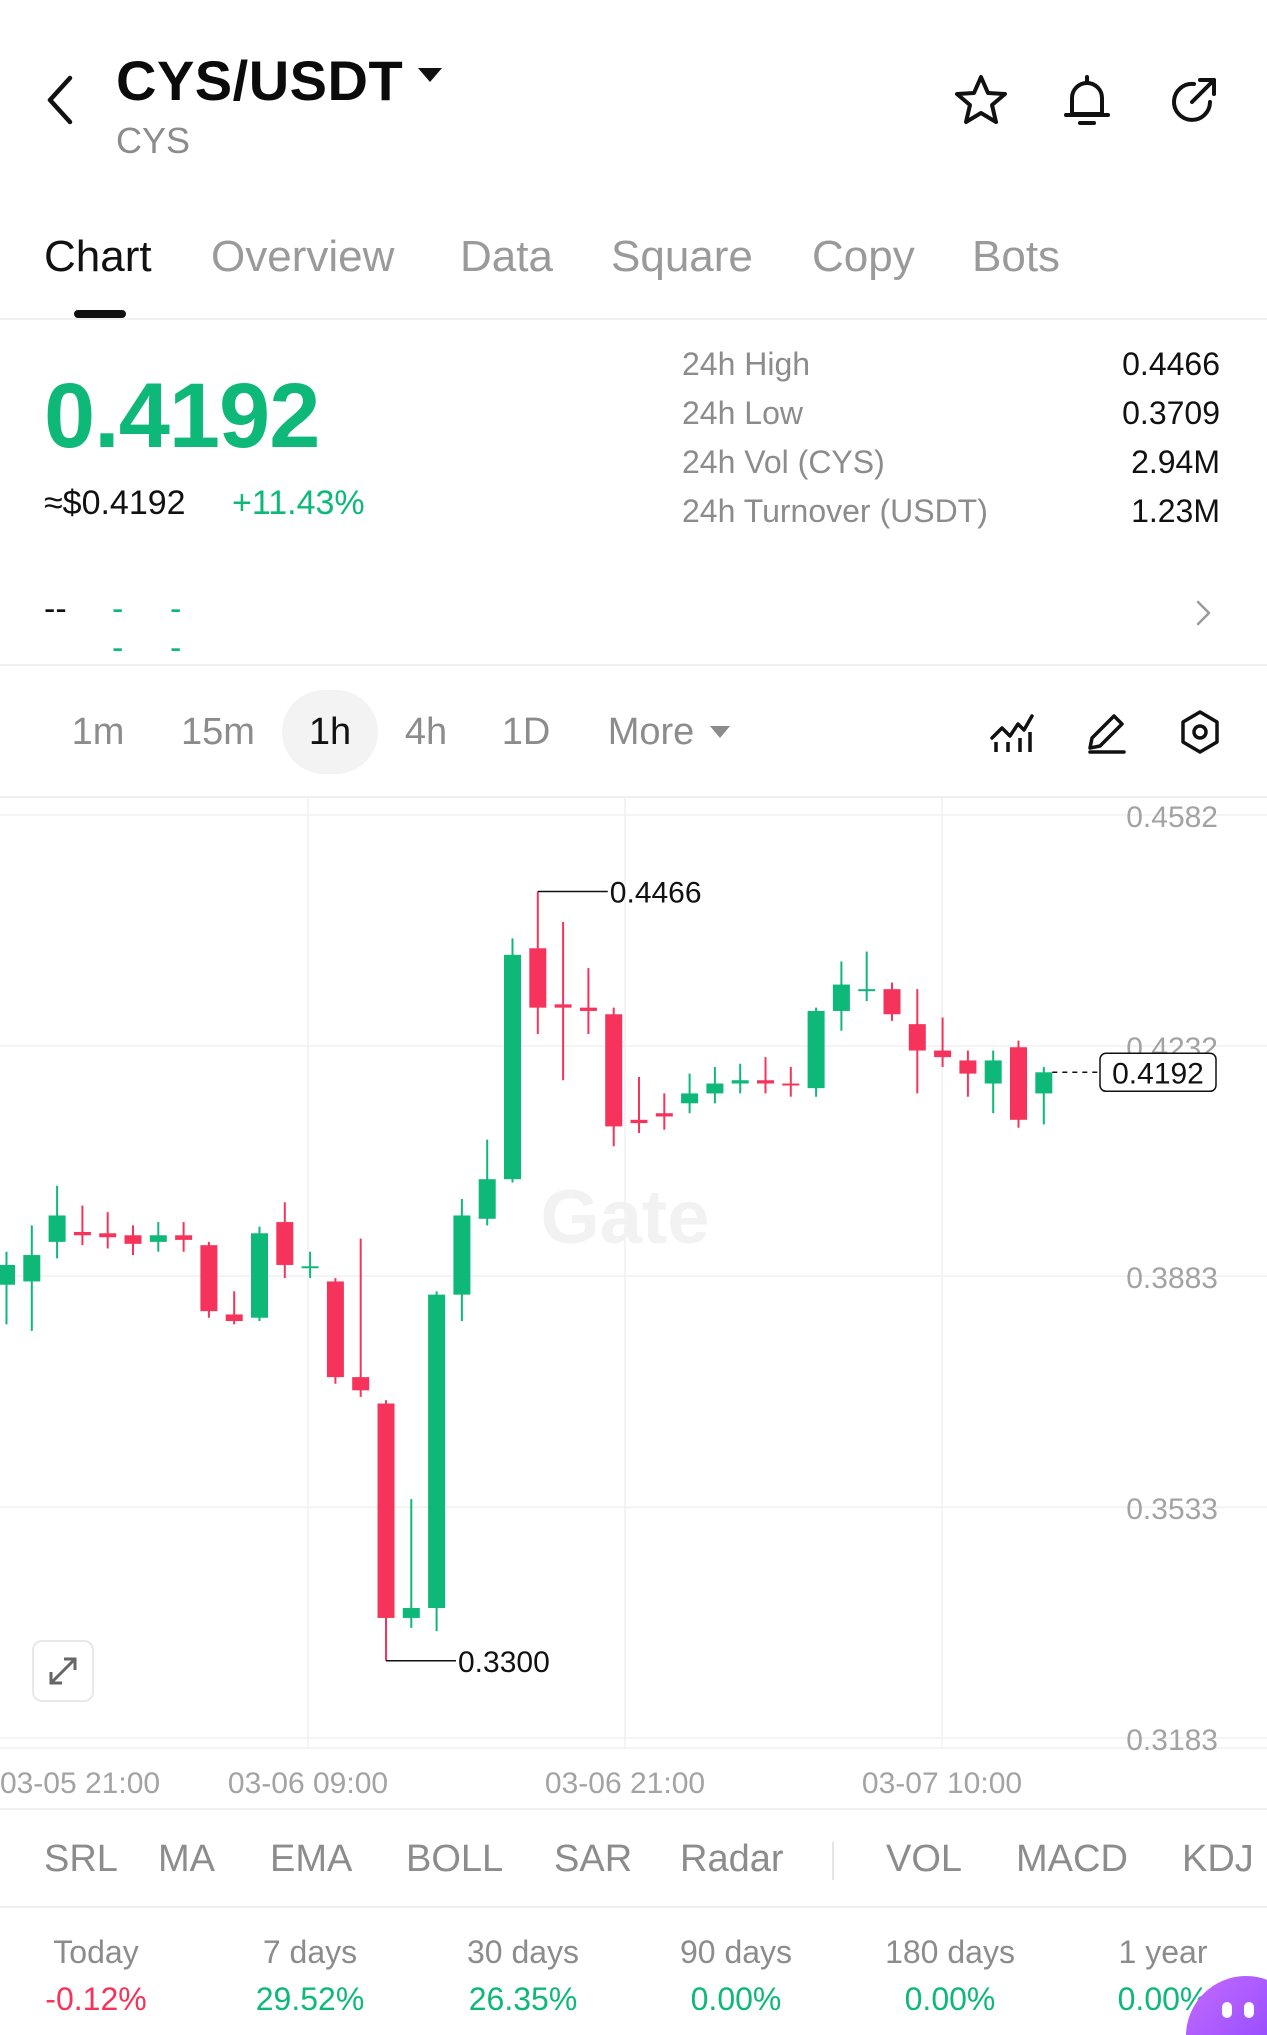  I want to click on low-price-label: 0.3300, so click(504, 1662).